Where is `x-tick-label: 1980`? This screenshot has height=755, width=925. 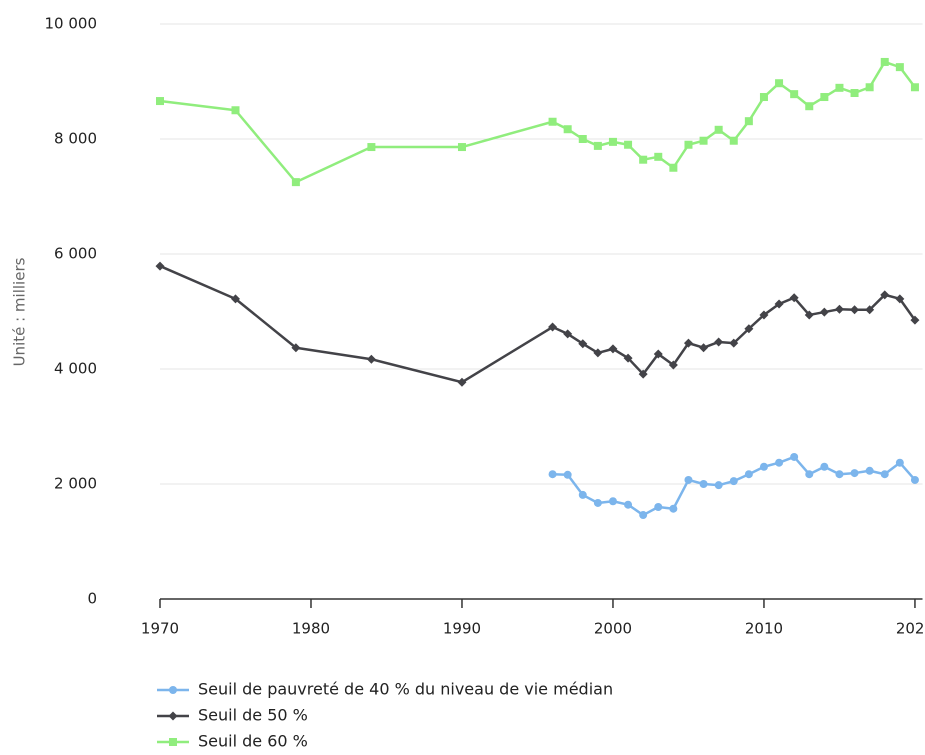 x-tick-label: 1980 is located at coordinates (311, 629).